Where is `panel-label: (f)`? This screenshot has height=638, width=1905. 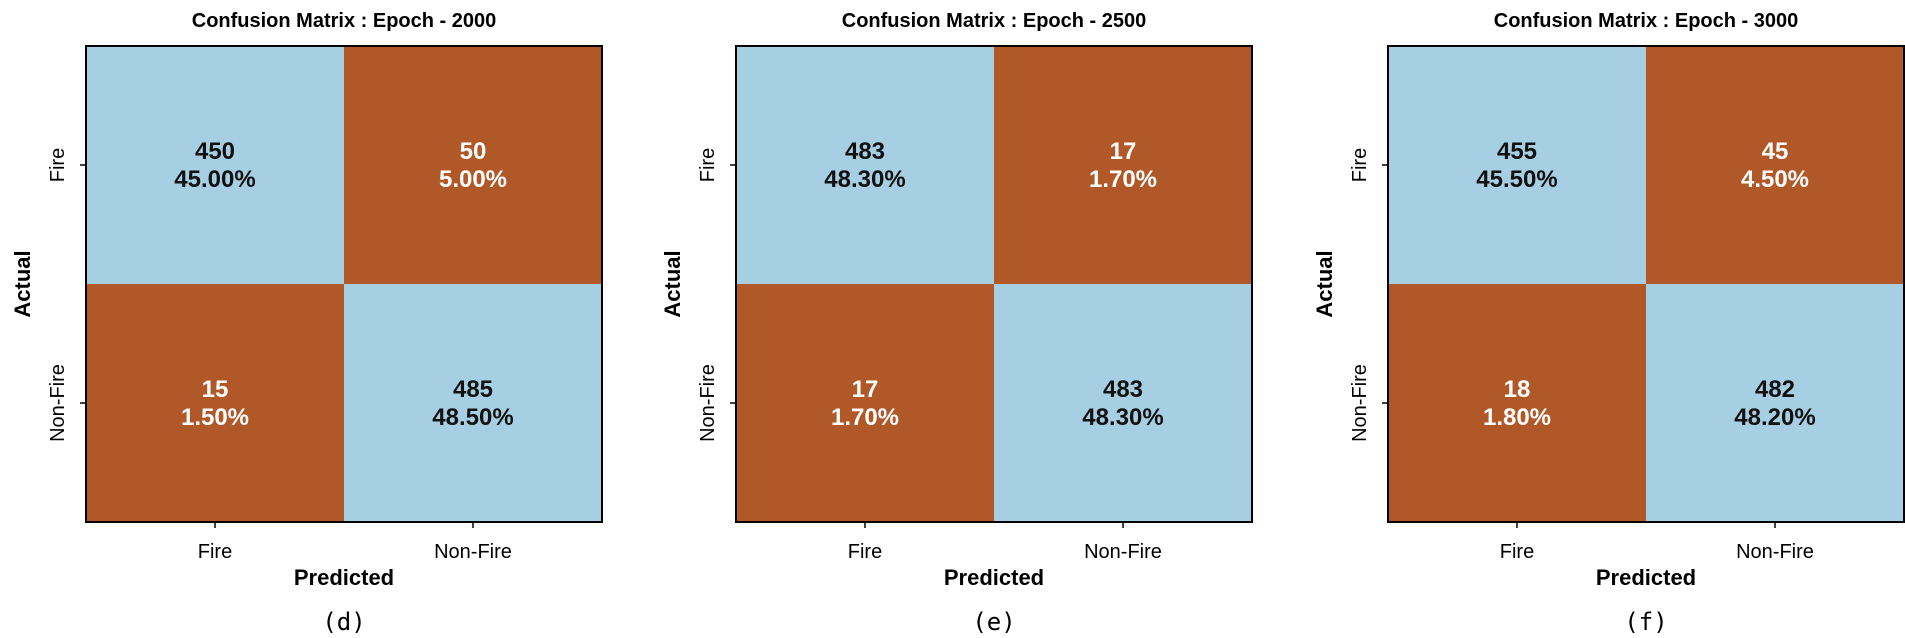
panel-label: (f) is located at coordinates (1645, 622).